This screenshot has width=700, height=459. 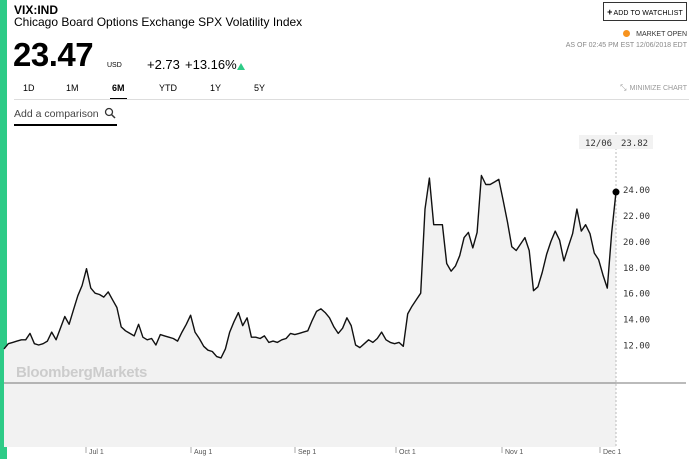 I want to click on minimize-chart-button: ⤡ MINIMIZE CHART, so click(x=653, y=88).